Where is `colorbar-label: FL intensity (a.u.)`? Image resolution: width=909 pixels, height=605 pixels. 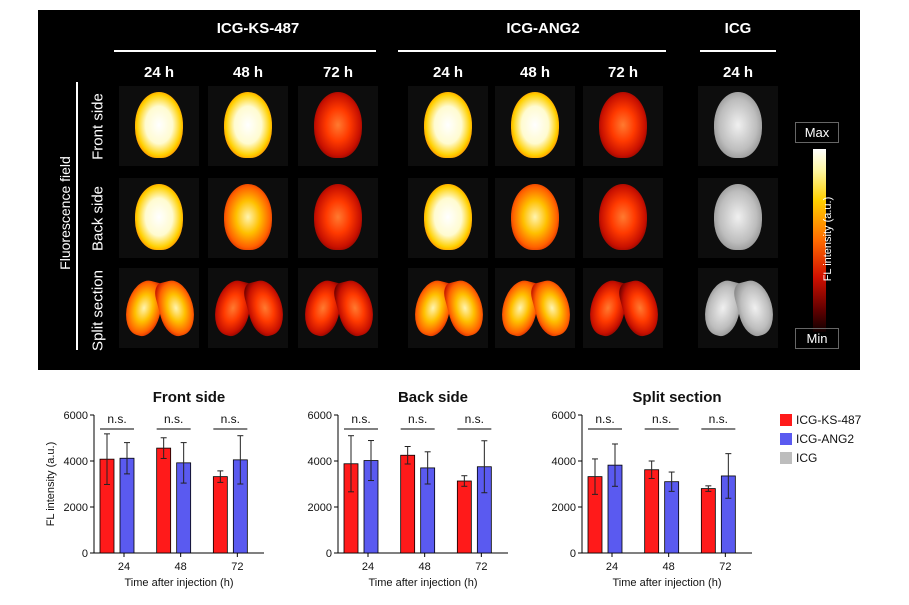 colorbar-label: FL intensity (a.u.) is located at coordinates (828, 239).